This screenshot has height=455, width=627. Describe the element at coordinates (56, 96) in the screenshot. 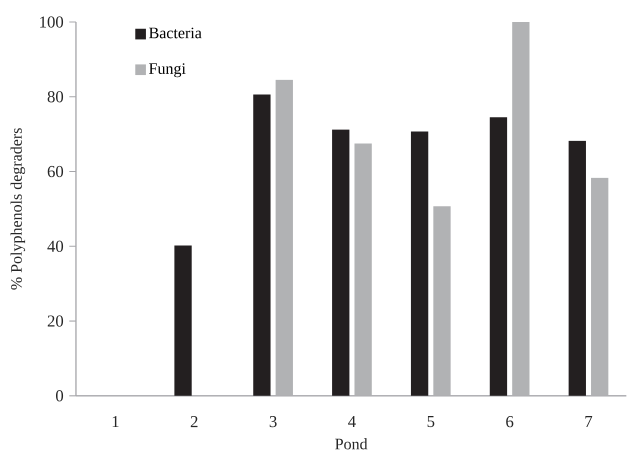

I see `y-tick-label: 80` at that location.